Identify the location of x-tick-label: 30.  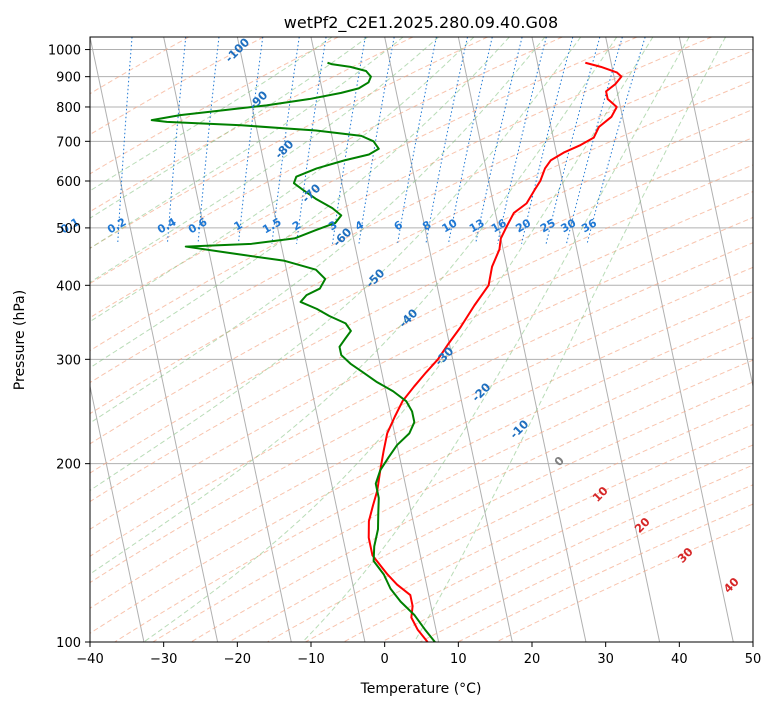
(605, 659).